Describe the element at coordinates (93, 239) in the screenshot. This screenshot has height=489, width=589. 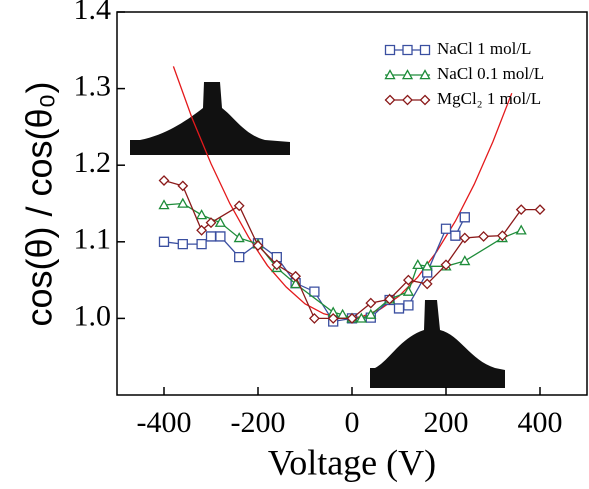
I see `y-tick-label: 1.1` at that location.